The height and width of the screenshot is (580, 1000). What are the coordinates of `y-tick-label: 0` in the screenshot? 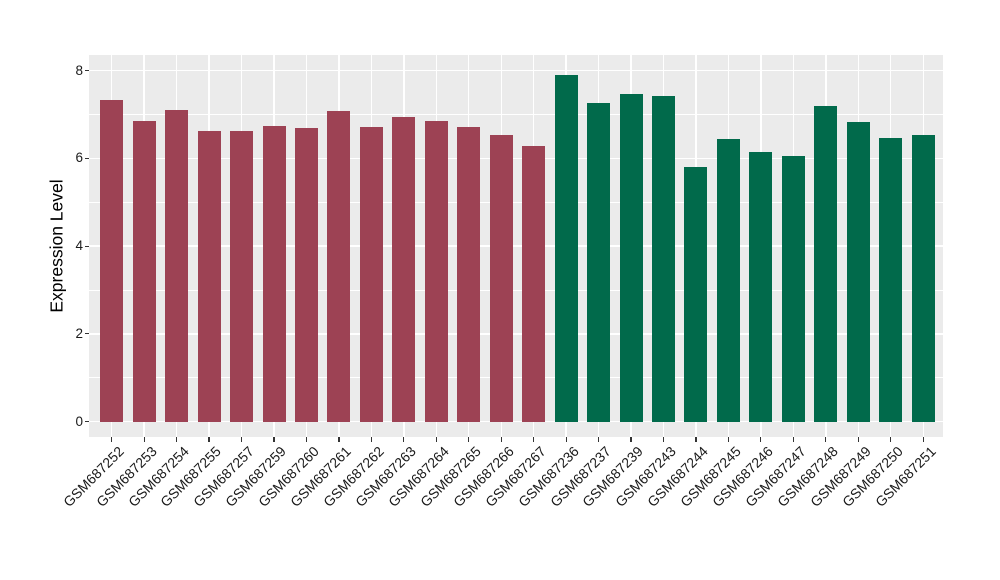 It's located at (79, 421).